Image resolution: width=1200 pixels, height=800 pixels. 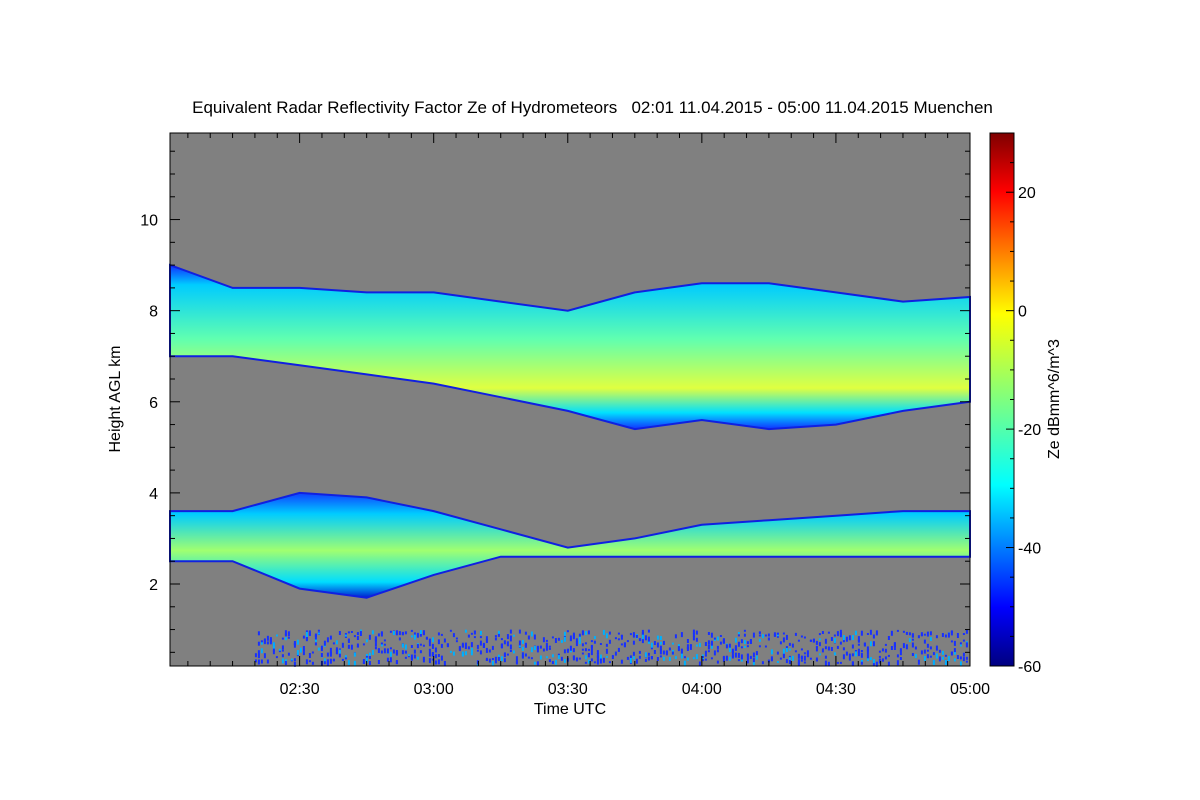 What do you see at coordinates (115, 398) in the screenshot?
I see `y-axis-label: Height AGL km` at bounding box center [115, 398].